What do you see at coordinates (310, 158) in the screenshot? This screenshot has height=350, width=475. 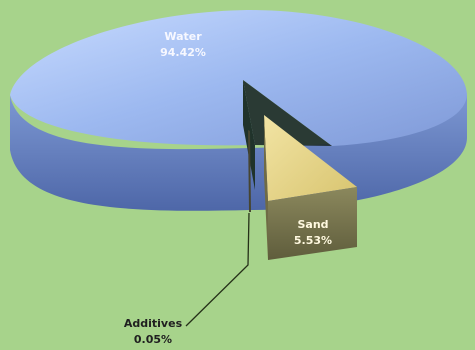 I see `slice-sand` at bounding box center [310, 158].